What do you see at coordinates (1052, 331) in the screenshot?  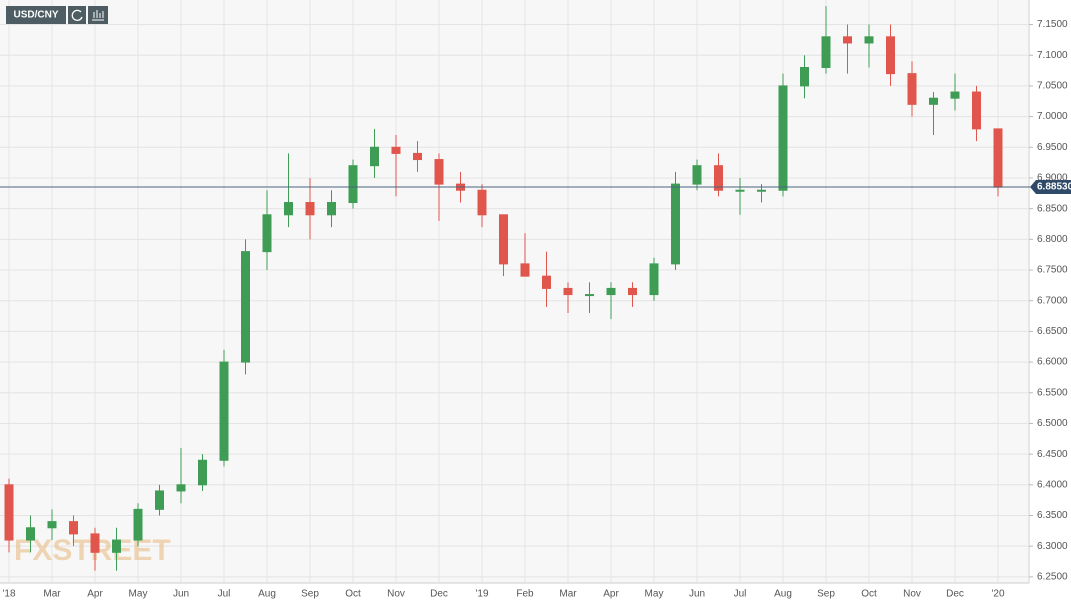 I see `y-tick-label: 6.6500` at bounding box center [1052, 331].